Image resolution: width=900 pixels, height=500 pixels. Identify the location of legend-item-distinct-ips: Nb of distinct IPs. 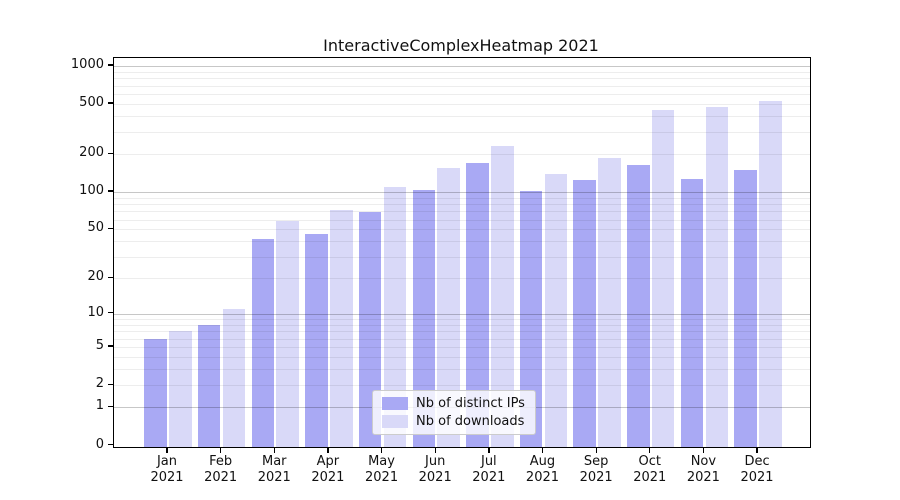
(453, 403).